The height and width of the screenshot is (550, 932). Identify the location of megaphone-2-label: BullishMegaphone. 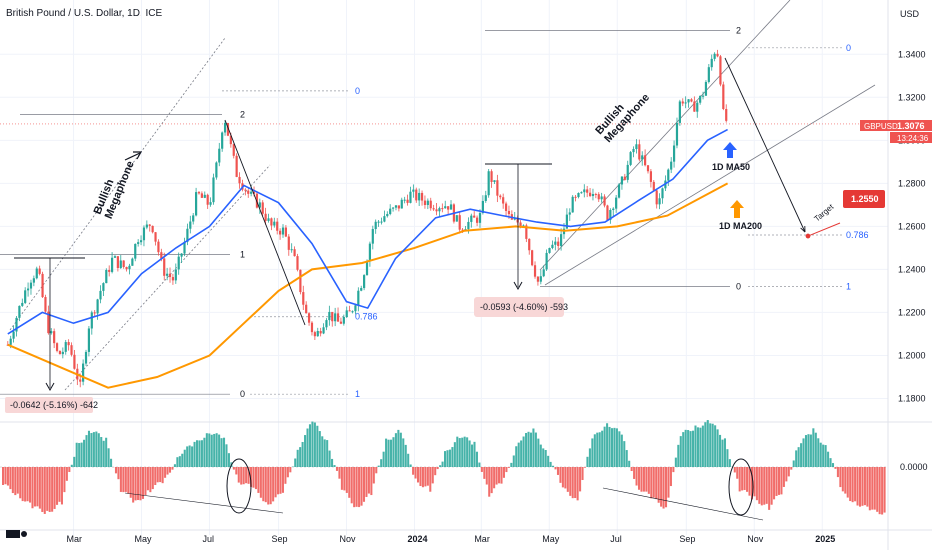
(622, 114).